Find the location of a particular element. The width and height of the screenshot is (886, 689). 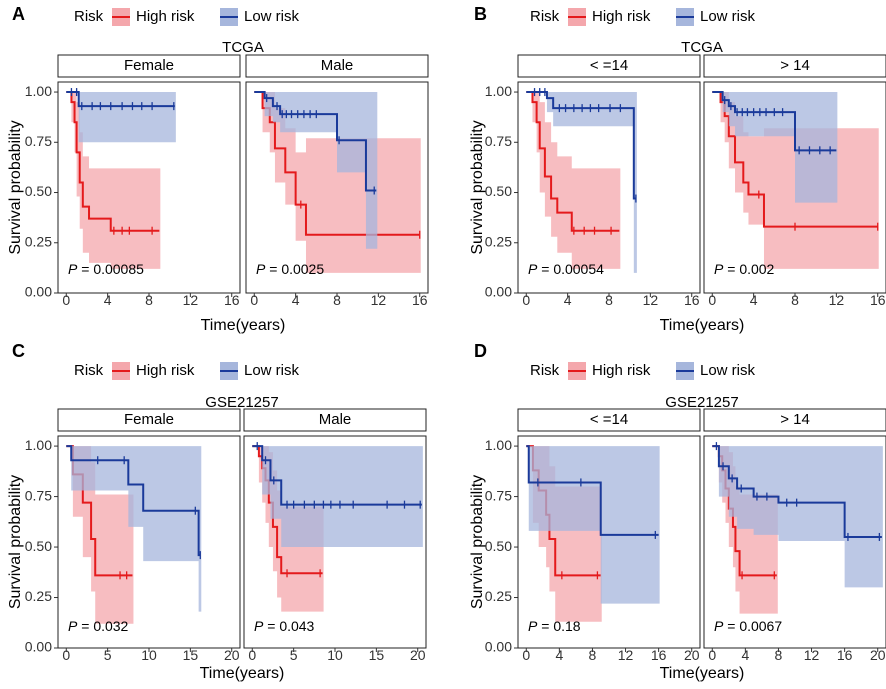

p-value: P = 0.002 is located at coordinates (744, 269).